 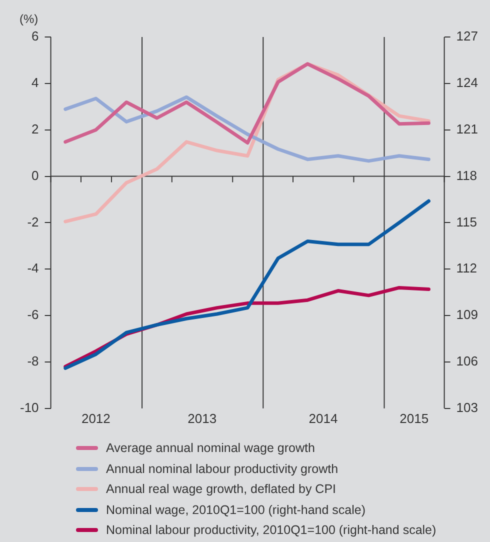 I want to click on y2-tick-label: 127, so click(x=467, y=36).